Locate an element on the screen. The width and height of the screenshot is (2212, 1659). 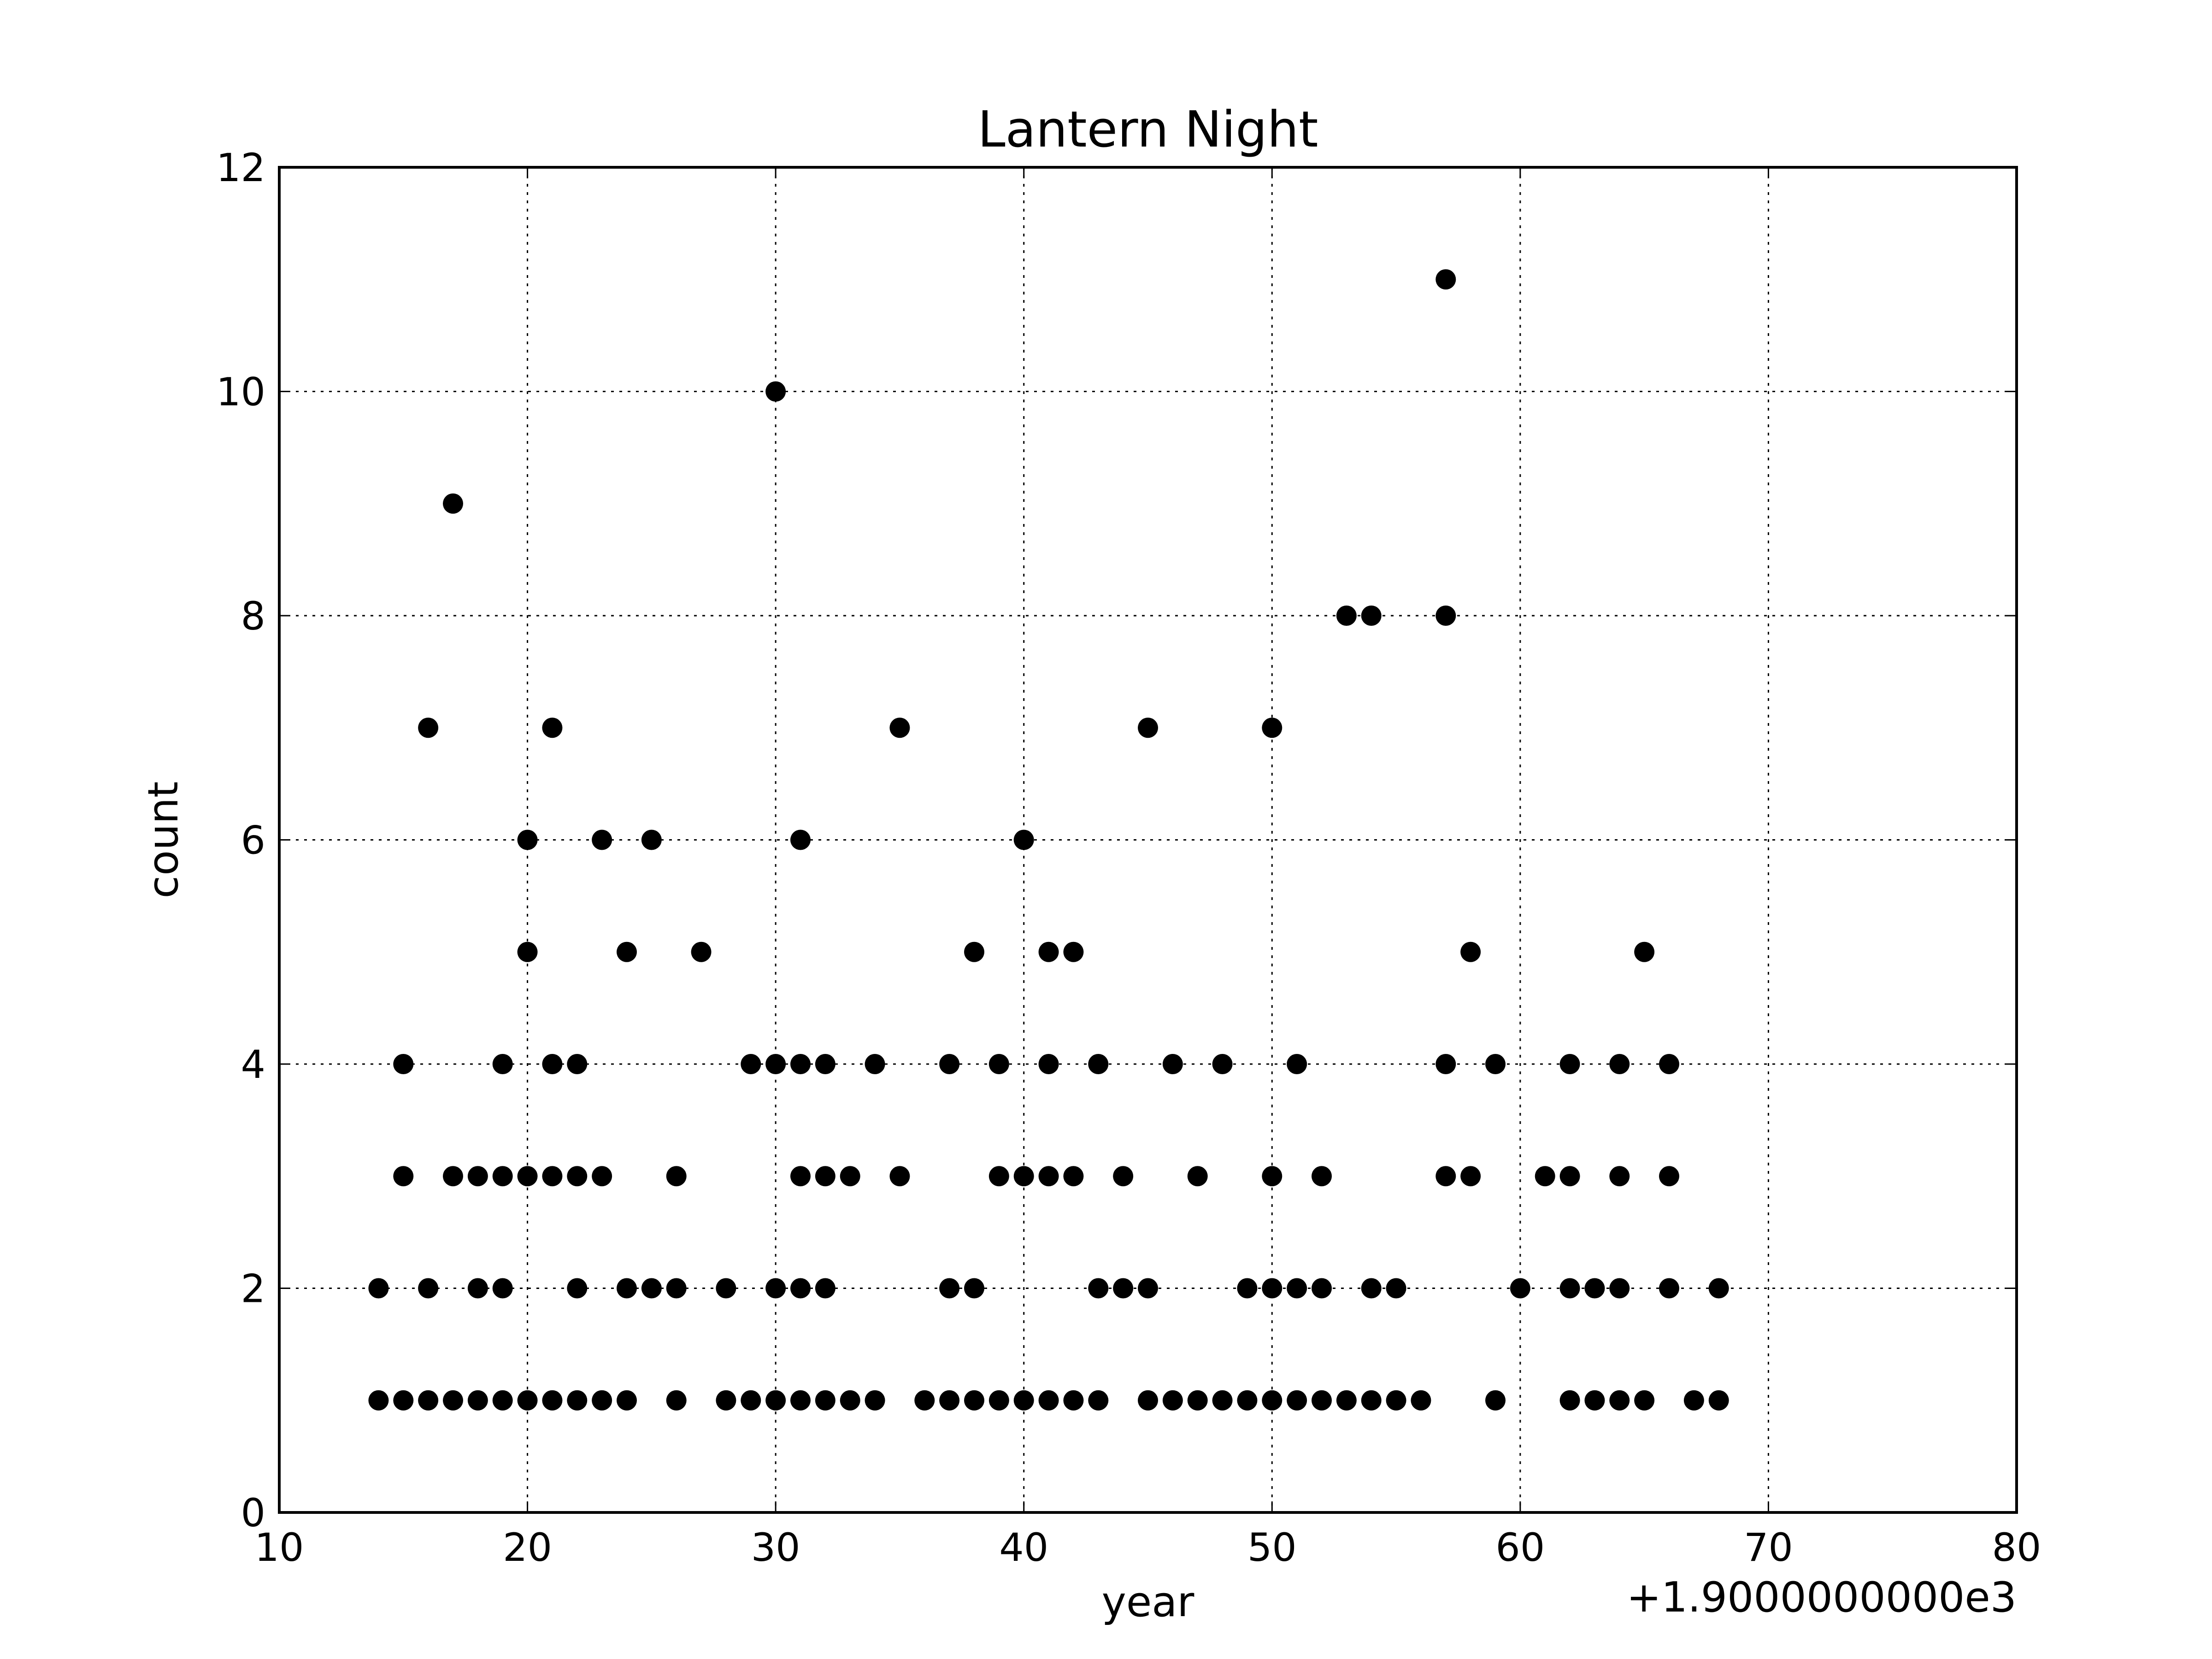
x-tick-label: 20 is located at coordinates (527, 1547).